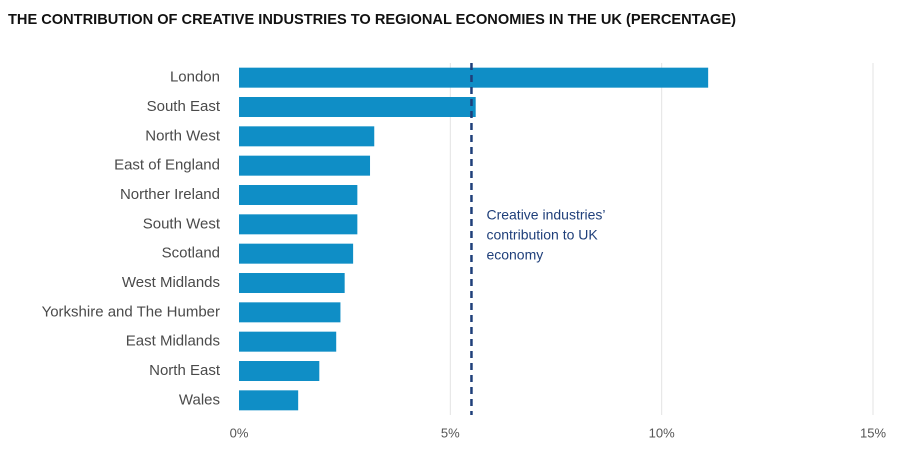 The height and width of the screenshot is (450, 900). I want to click on y-tick-label: East of England, so click(167, 165).